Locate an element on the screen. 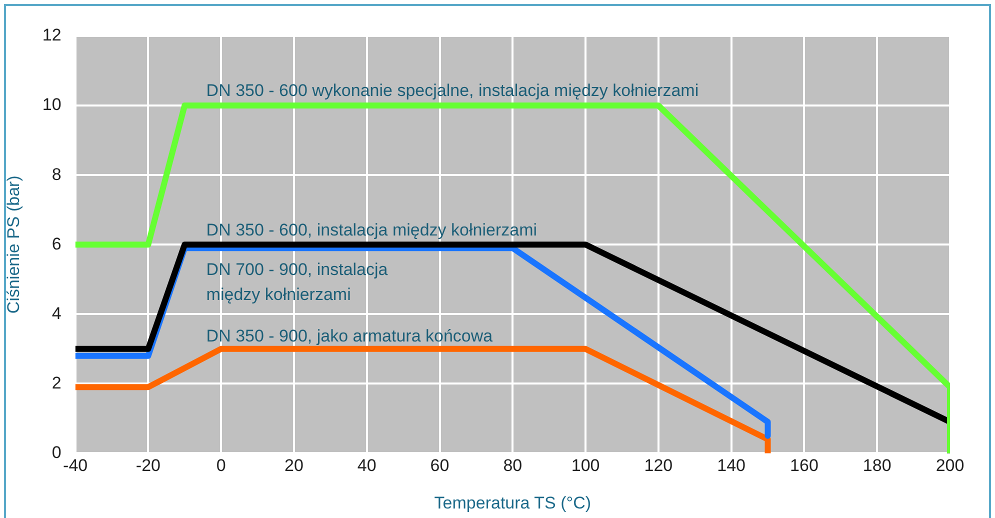 The height and width of the screenshot is (518, 995). x-axis-title: Temperatura TS (°C) is located at coordinates (513, 502).